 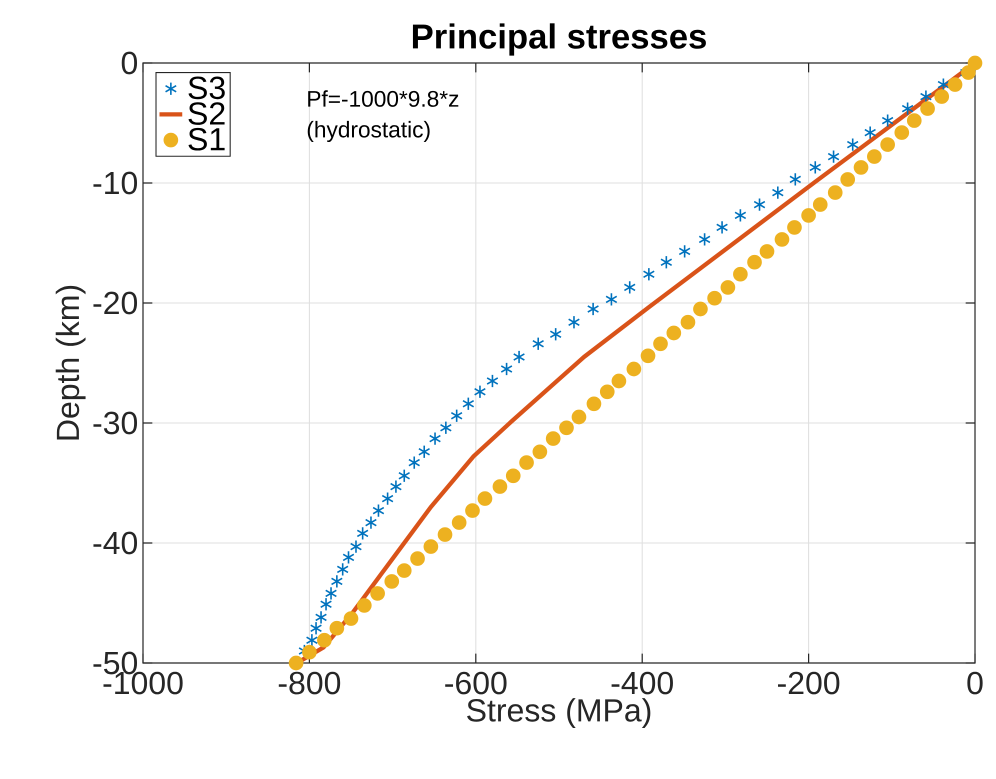 I want to click on x-tick-label: -800, so click(x=309, y=683).